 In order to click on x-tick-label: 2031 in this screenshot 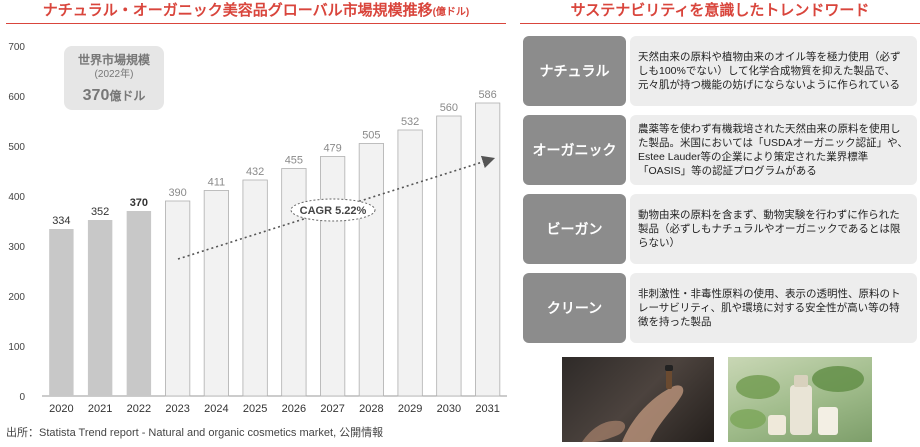, I will do `click(487, 409)`.